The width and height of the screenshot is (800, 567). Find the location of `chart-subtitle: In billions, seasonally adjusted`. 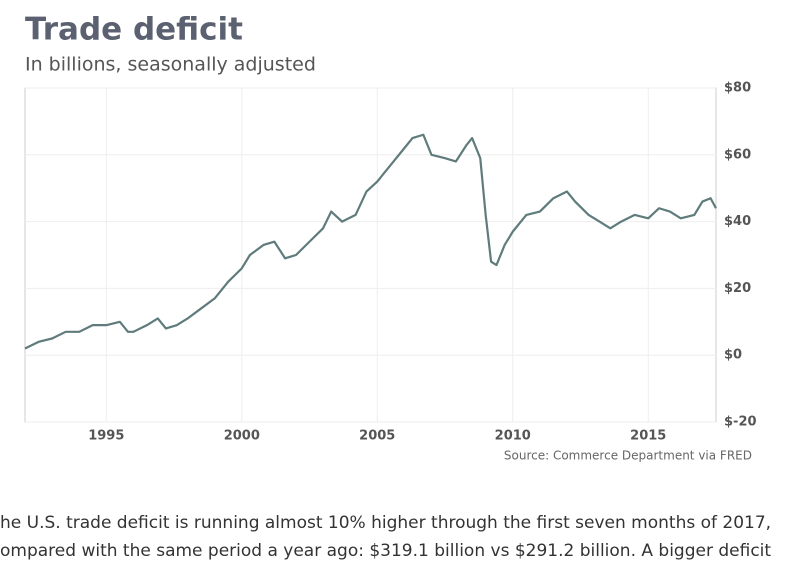

chart-subtitle: In billions, seasonally adjusted is located at coordinates (170, 65).